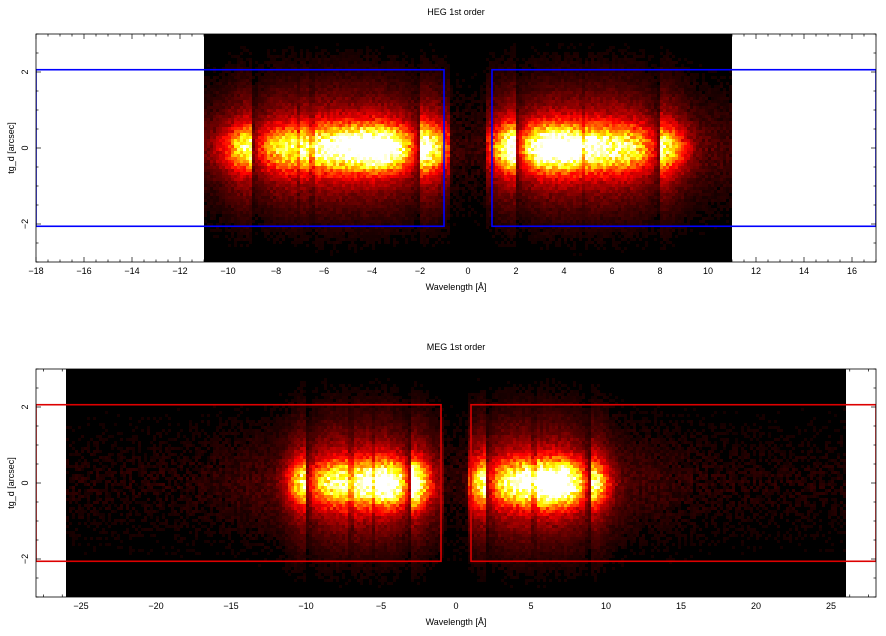  Describe the element at coordinates (276, 271) in the screenshot. I see `x-tick-label: −8` at that location.